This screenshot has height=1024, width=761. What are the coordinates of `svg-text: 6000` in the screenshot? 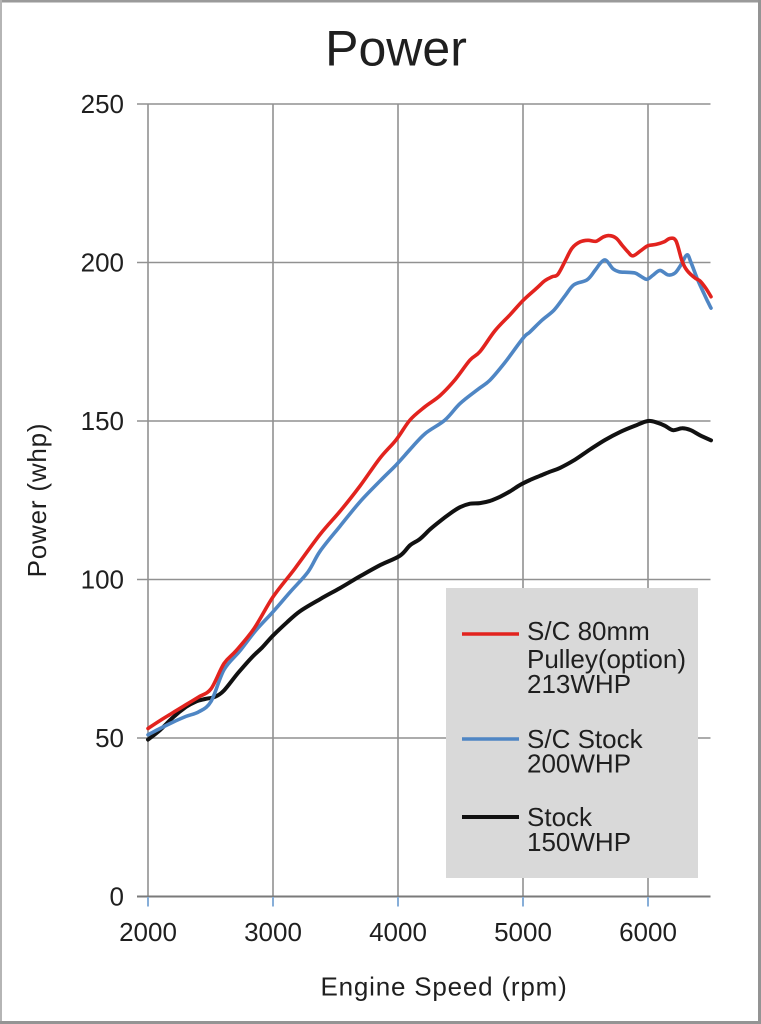 It's located at (648, 932).